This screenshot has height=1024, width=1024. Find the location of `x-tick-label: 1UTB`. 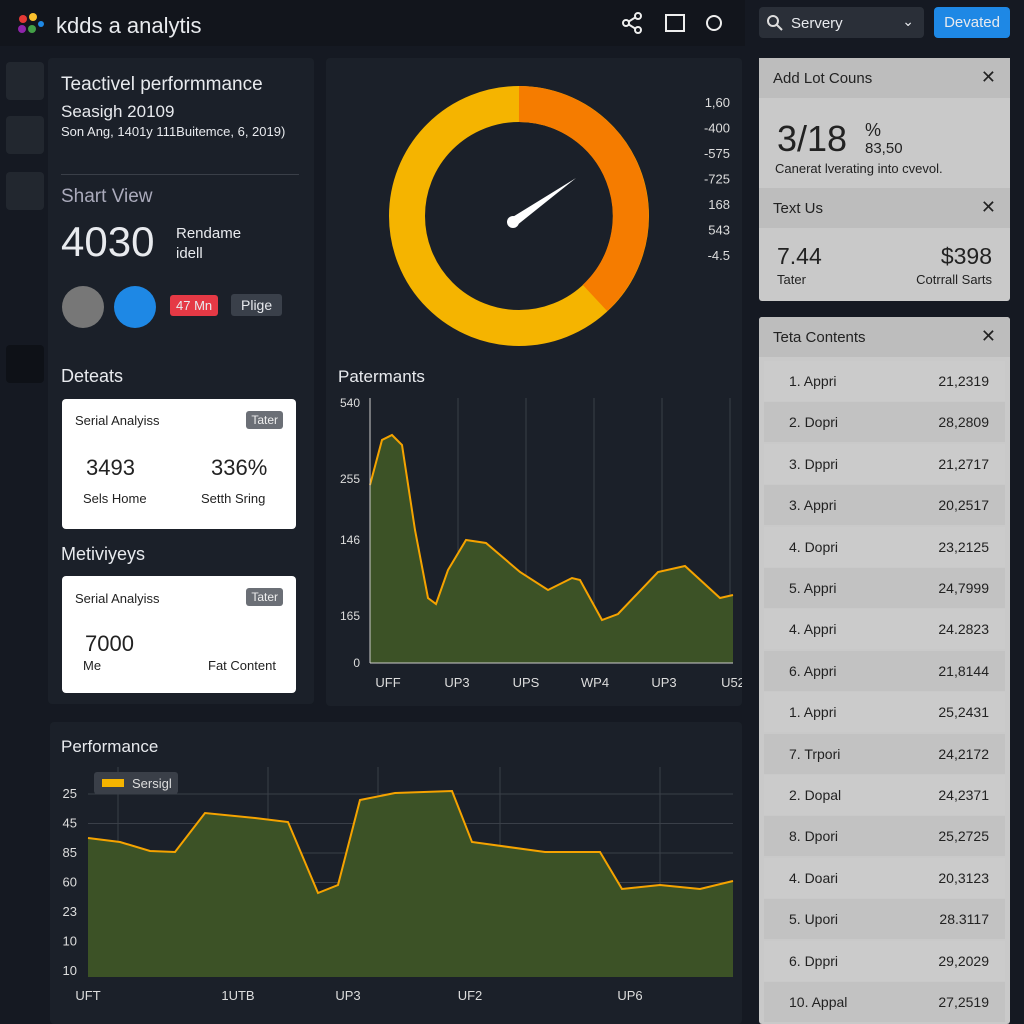

x-tick-label: 1UTB is located at coordinates (237, 995).